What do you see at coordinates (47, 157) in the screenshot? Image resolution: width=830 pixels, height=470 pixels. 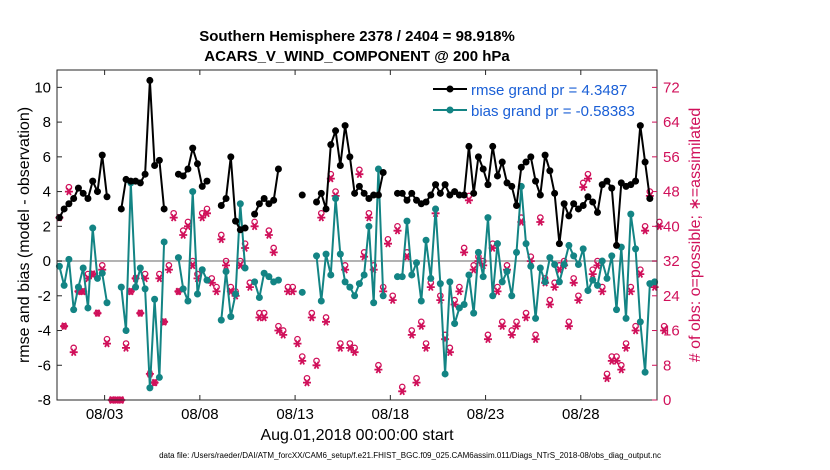 I see `y-tick-label-left: 6` at bounding box center [47, 157].